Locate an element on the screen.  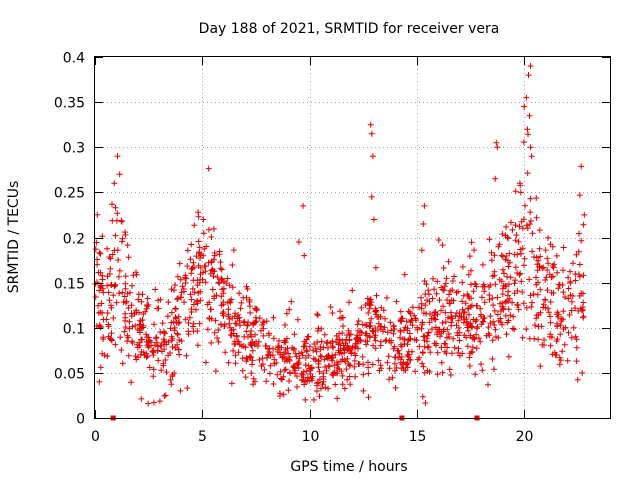
y-tick-label: 0.3 is located at coordinates (74, 149).